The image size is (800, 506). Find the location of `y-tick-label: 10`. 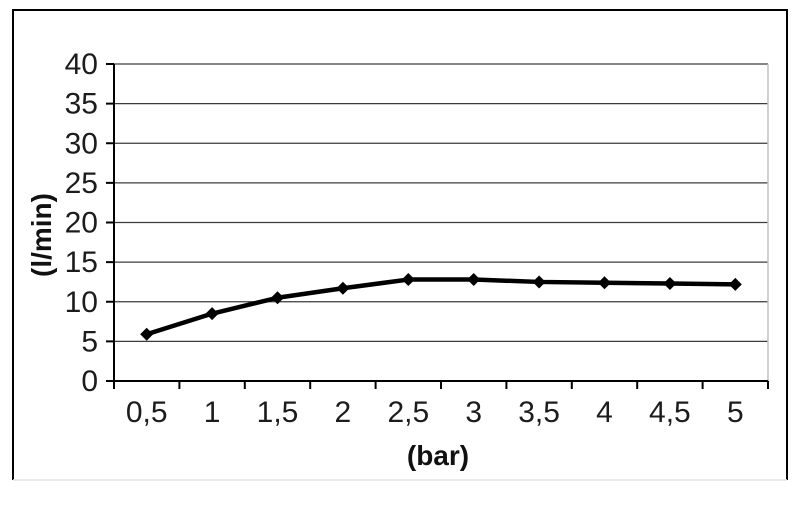

y-tick-label: 10 is located at coordinates (81, 302).